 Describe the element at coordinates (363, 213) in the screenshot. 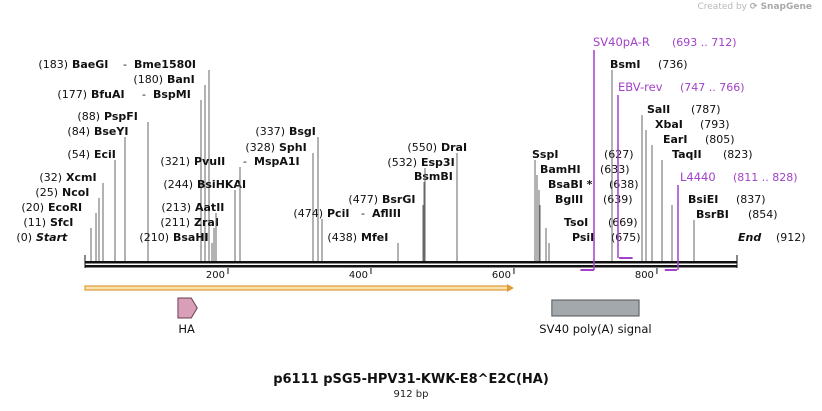

I see `site-dash-pcii: -` at that location.